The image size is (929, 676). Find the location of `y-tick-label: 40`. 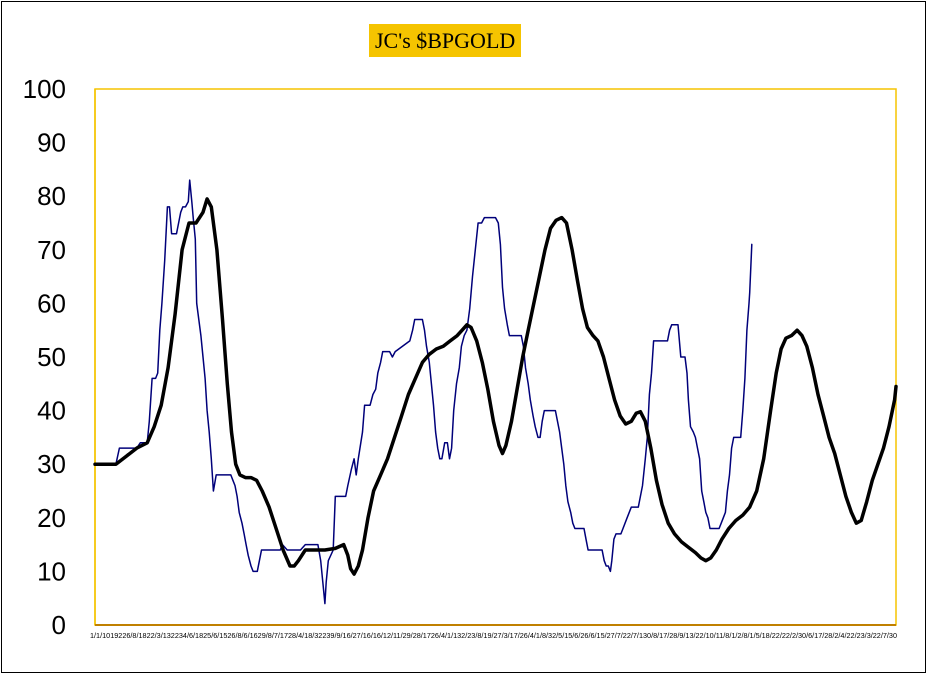

y-tick-label: 40 is located at coordinates (51, 411).